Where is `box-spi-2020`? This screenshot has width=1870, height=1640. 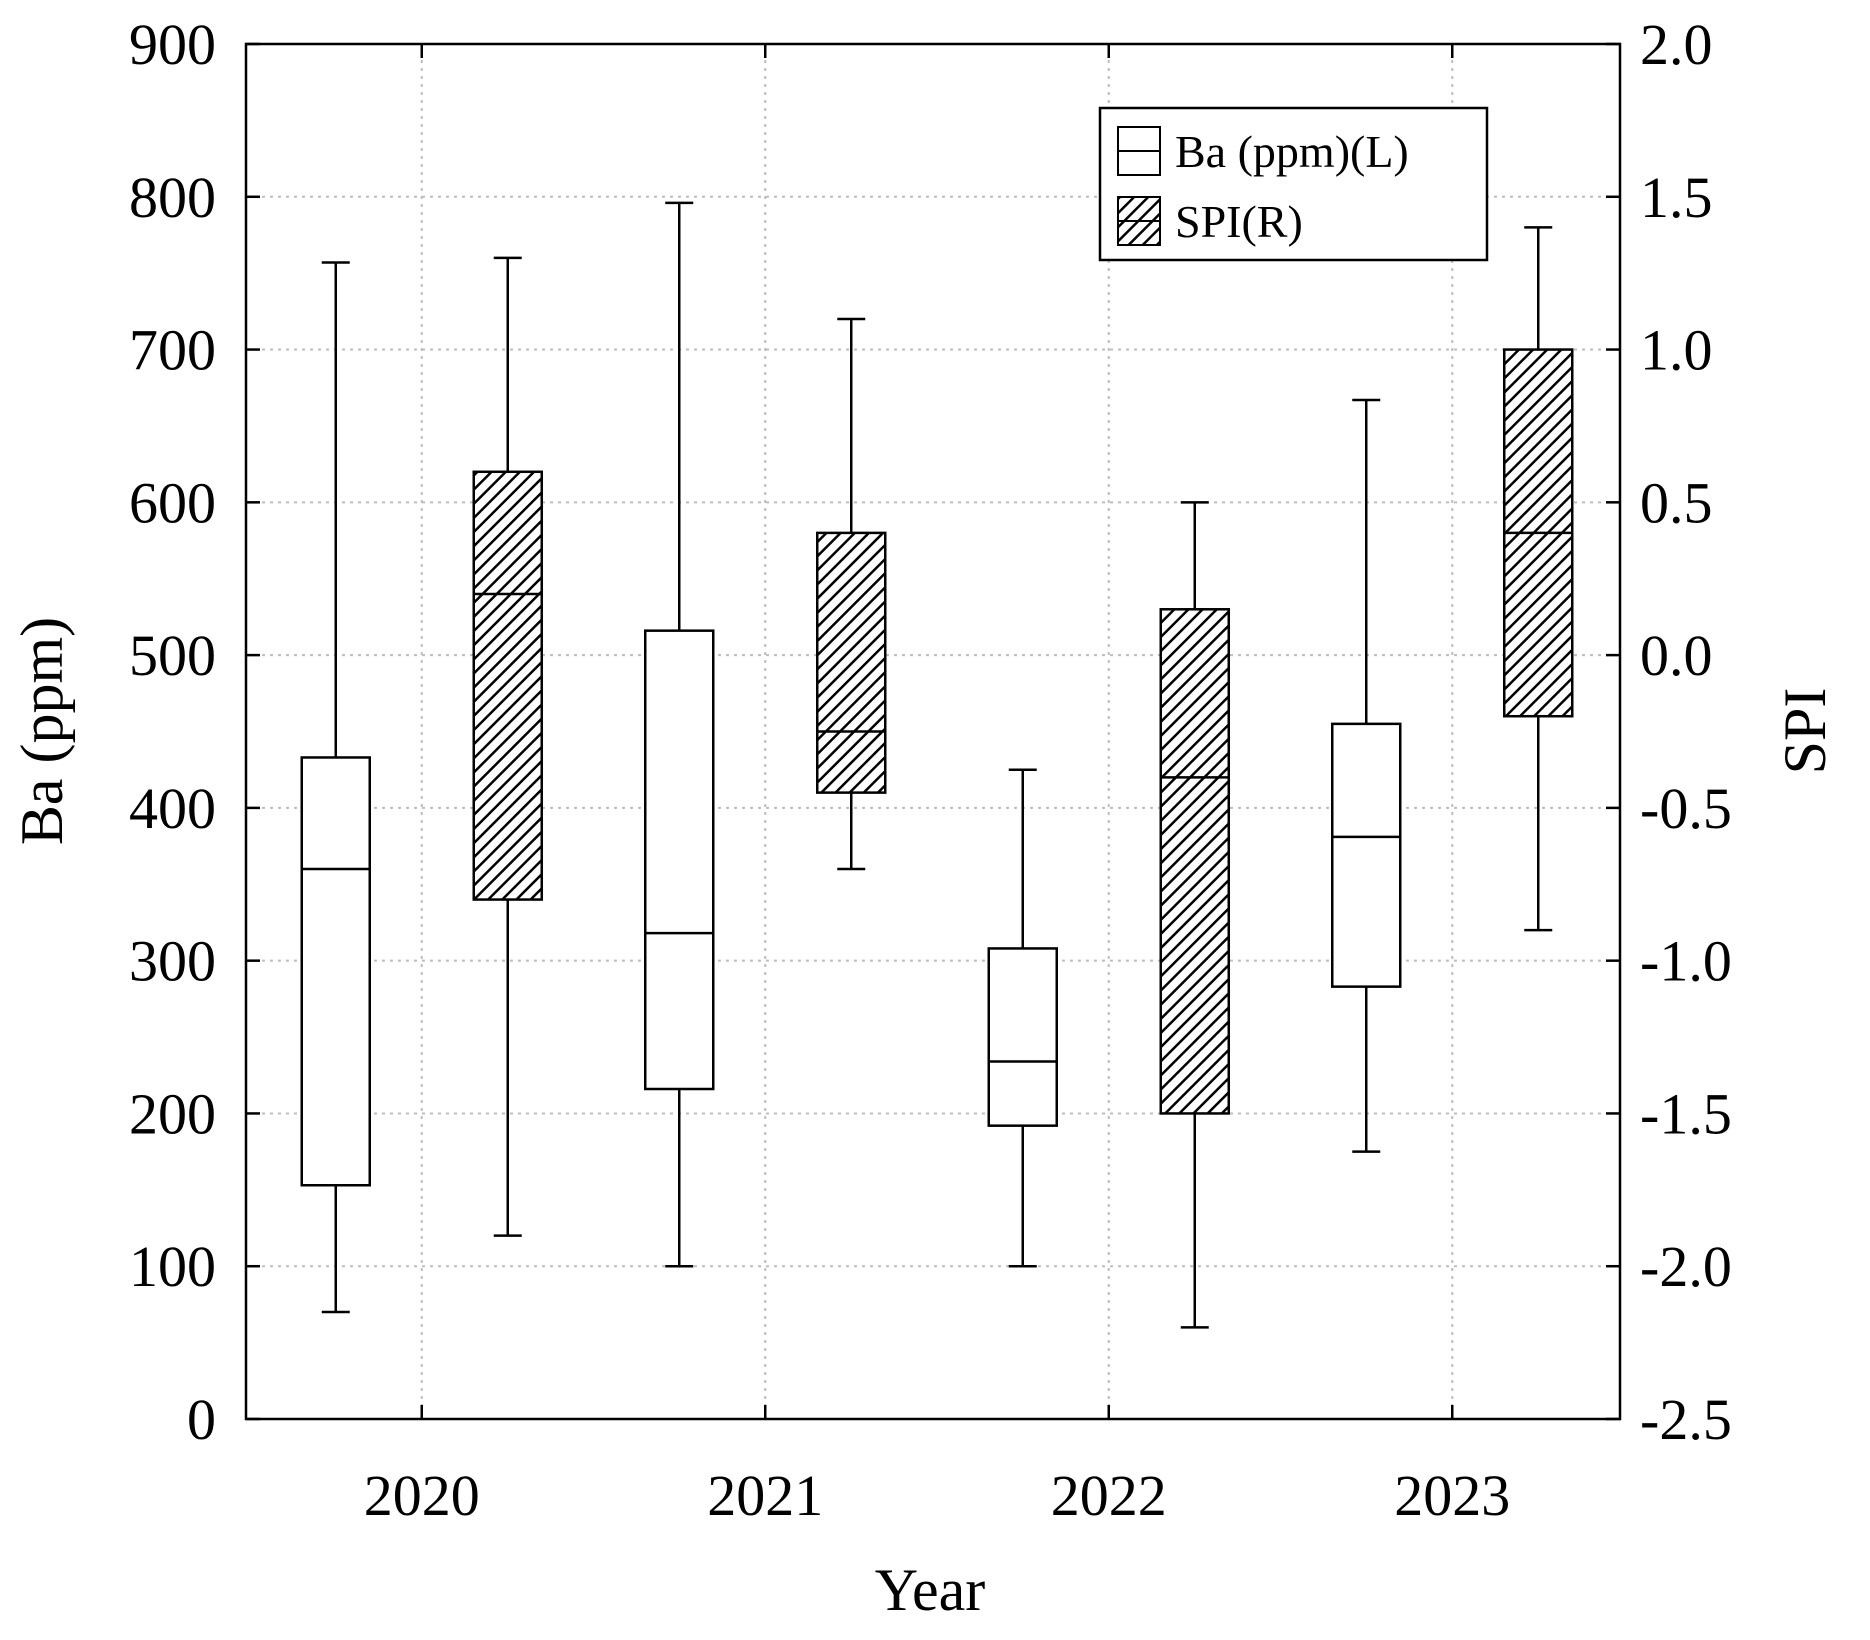 box-spi-2020 is located at coordinates (507, 746).